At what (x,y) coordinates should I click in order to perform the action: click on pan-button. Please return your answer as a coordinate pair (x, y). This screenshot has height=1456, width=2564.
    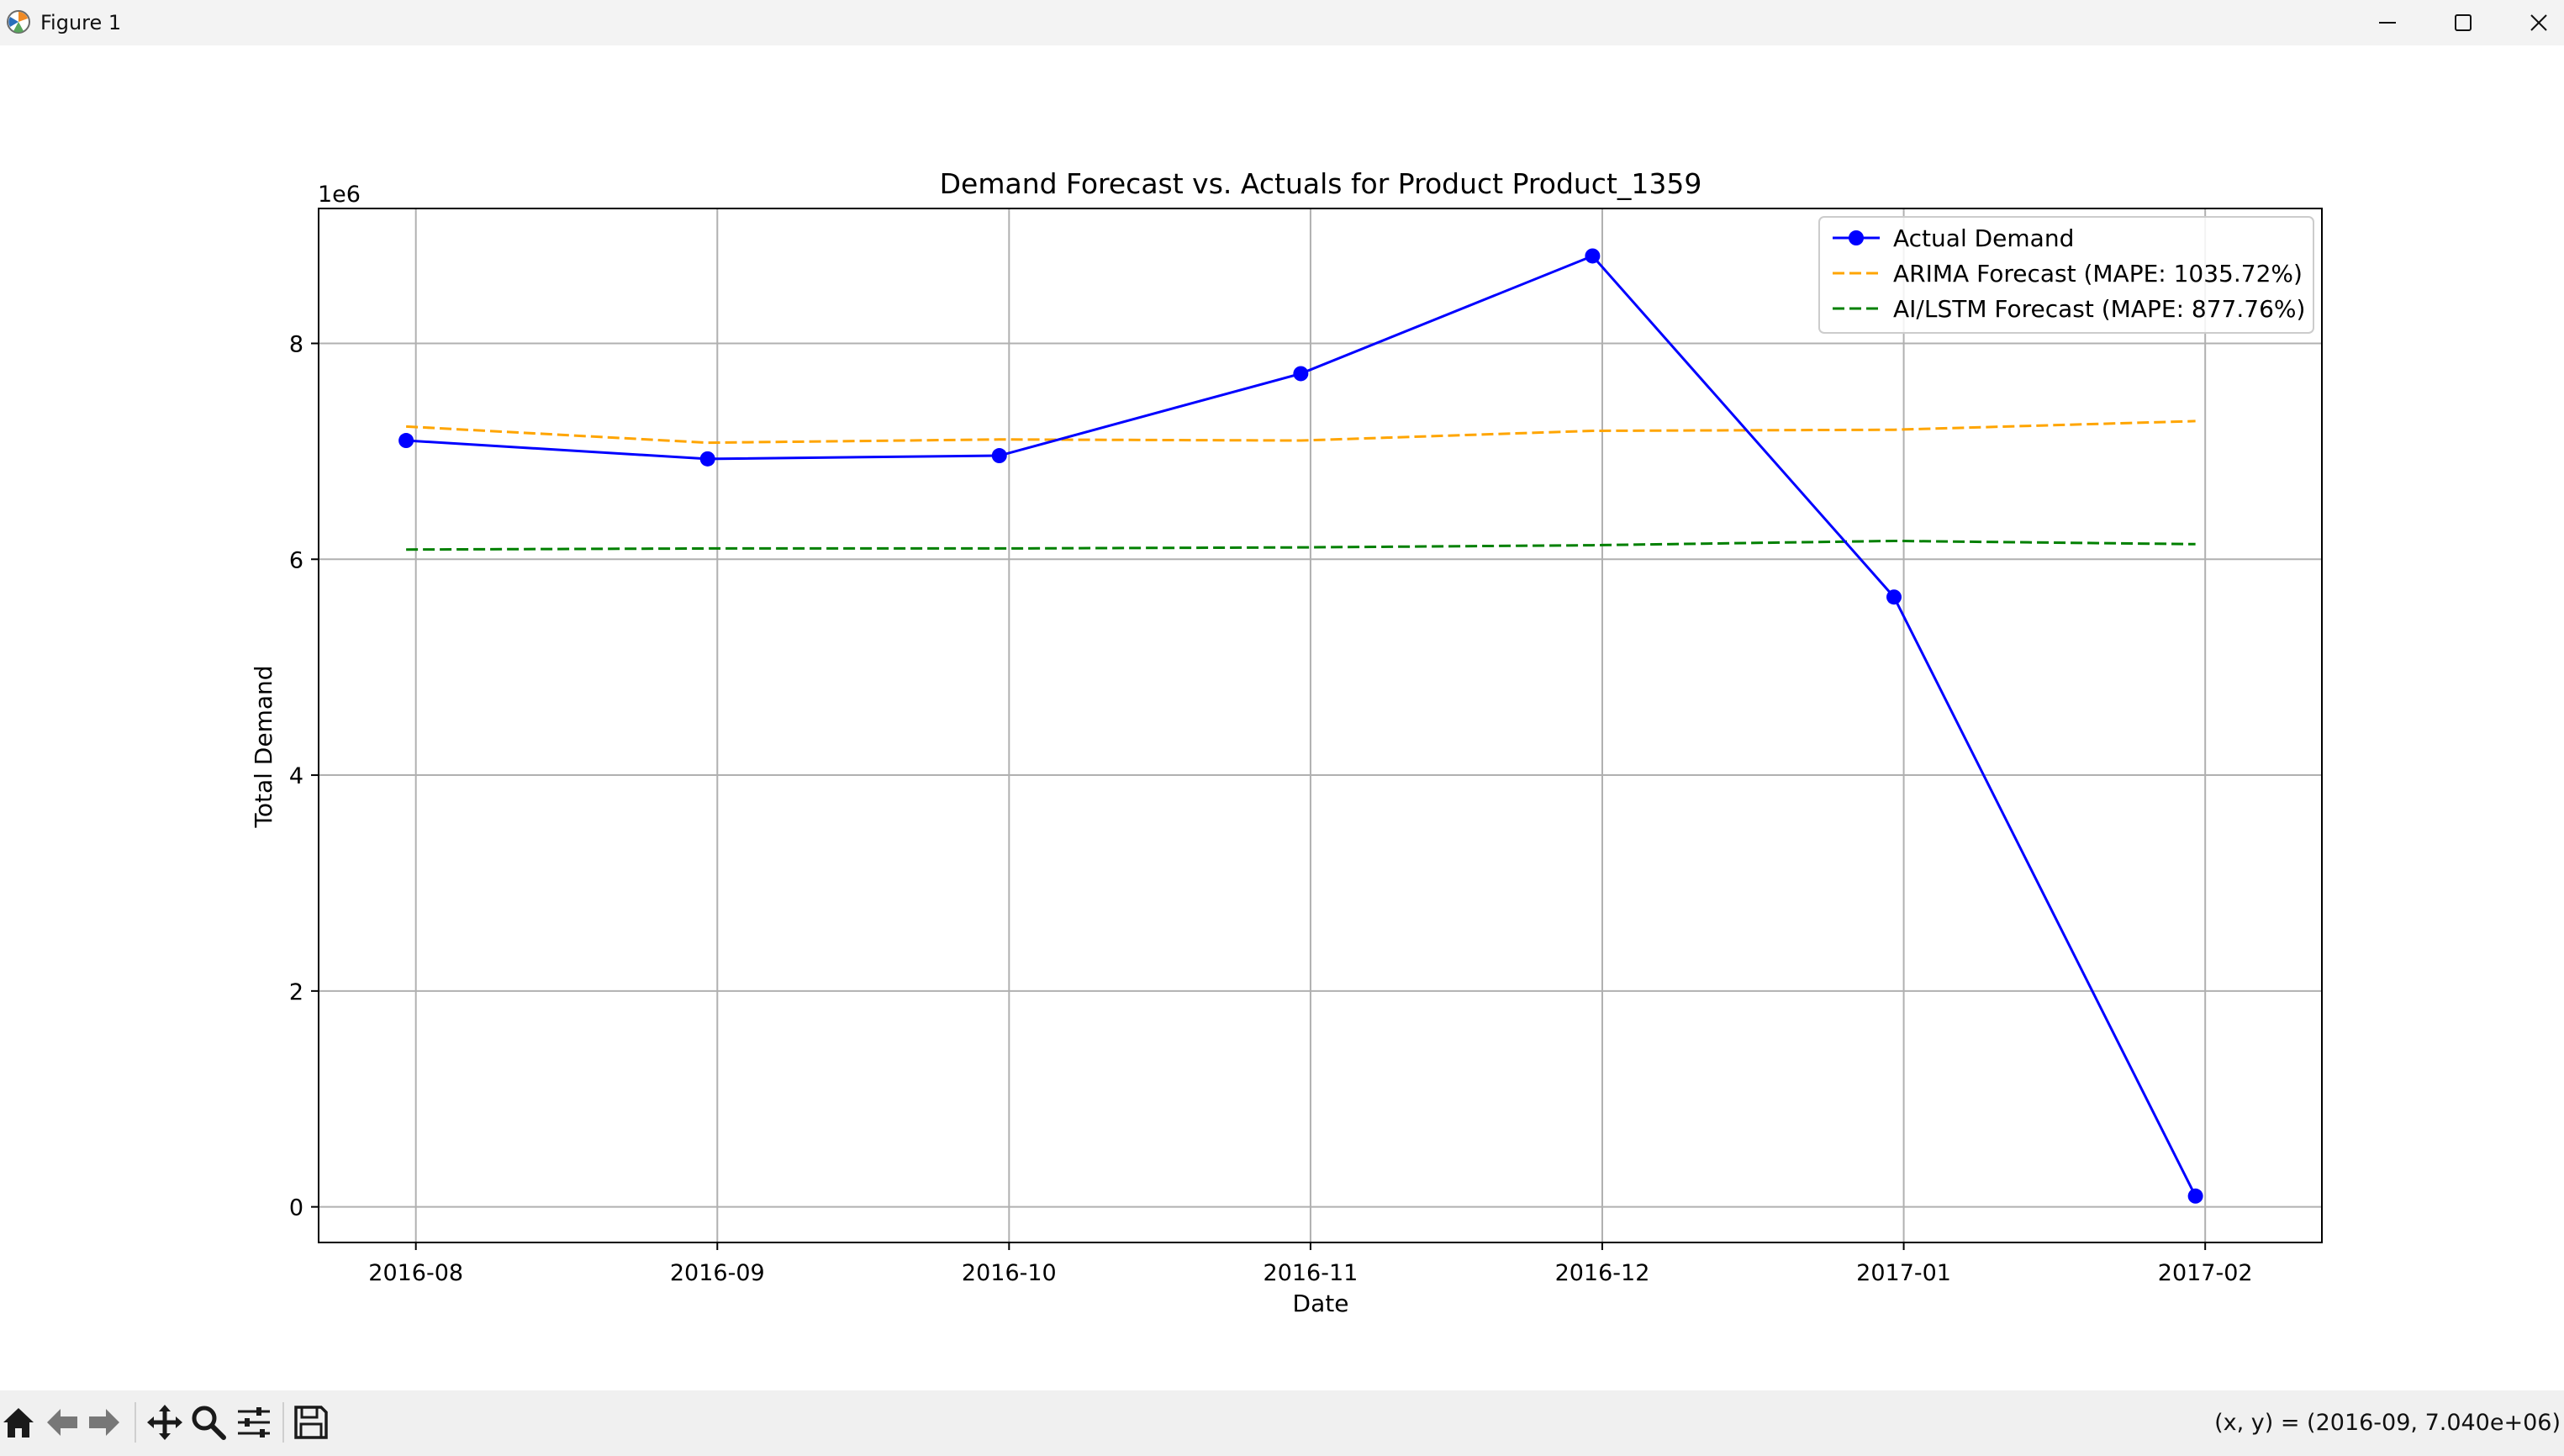
    Looking at the image, I should click on (165, 1423).